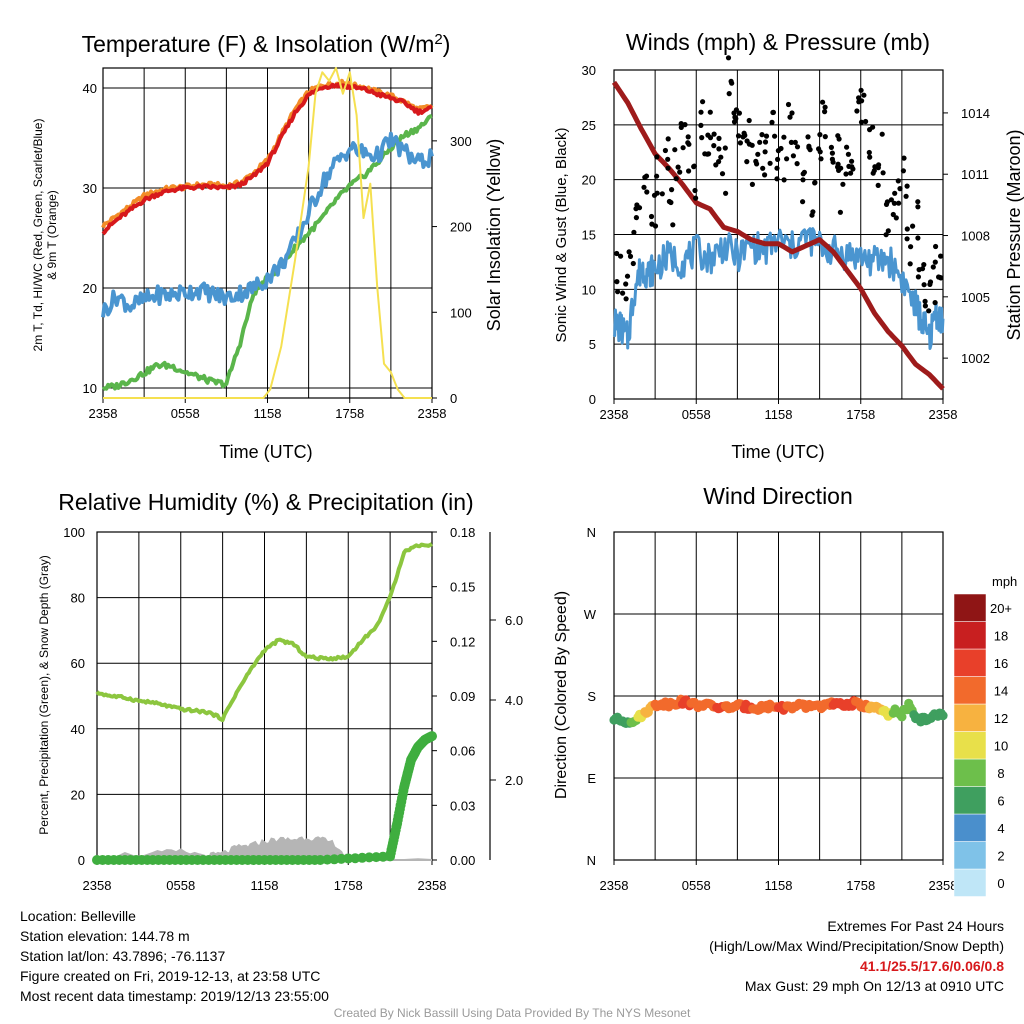  I want to click on station-location: Location: Belleville, so click(78, 916).